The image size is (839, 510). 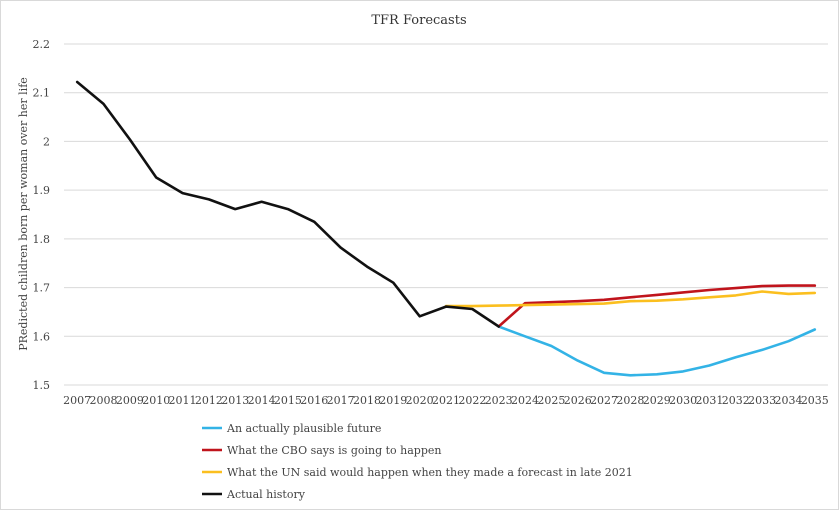 I want to click on x-tick-label: 2035, so click(x=815, y=400).